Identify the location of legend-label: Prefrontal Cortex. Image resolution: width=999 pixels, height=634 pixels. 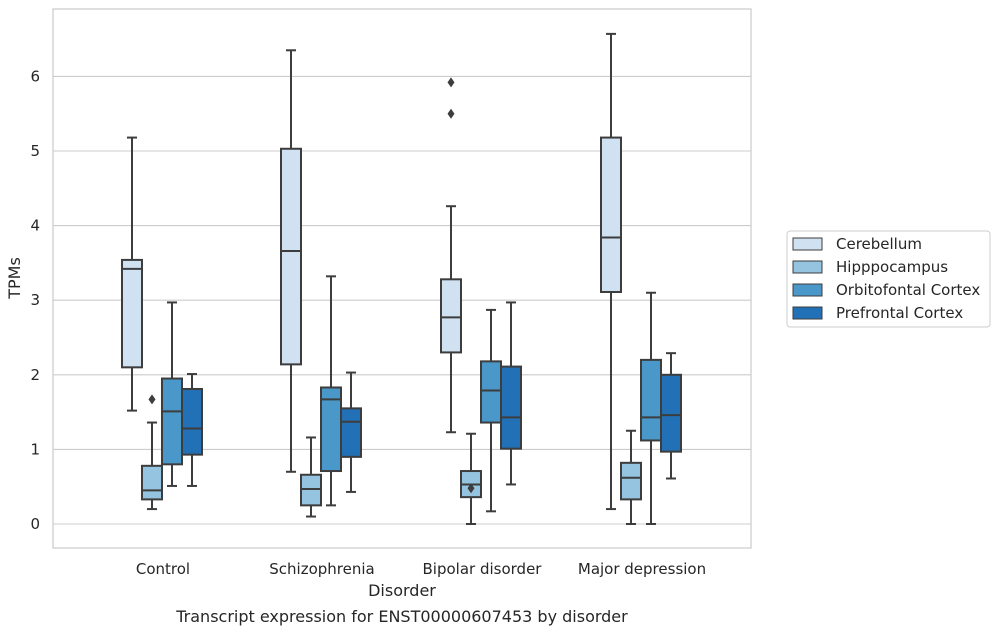
(899, 313).